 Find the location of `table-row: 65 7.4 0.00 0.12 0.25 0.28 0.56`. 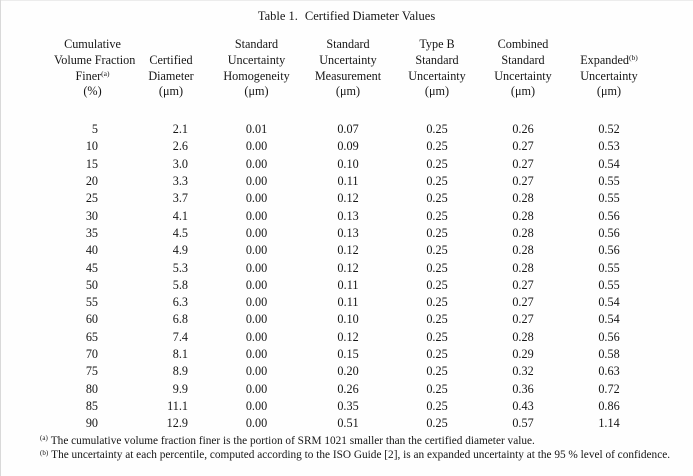

table-row: 65 7.4 0.00 0.12 0.25 0.28 0.56 is located at coordinates (353, 337).